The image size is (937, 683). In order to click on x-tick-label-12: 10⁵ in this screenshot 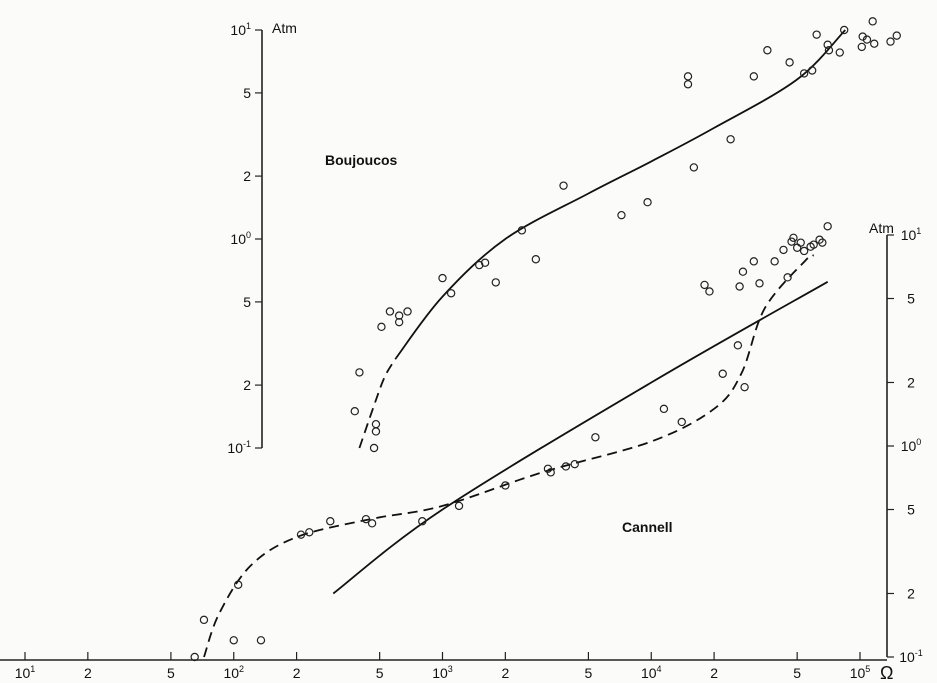, I will do `click(860, 672)`.